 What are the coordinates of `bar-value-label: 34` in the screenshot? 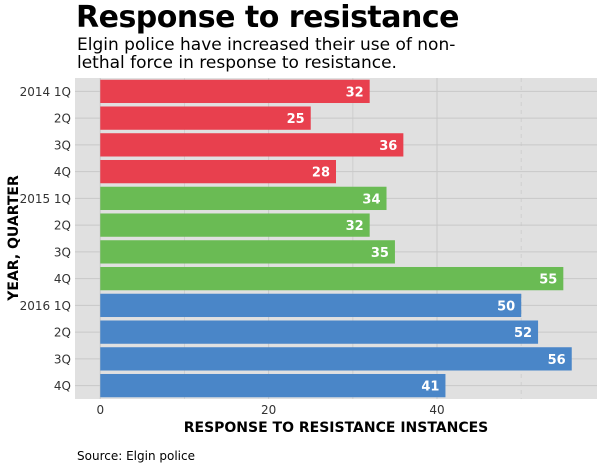 It's located at (371, 199).